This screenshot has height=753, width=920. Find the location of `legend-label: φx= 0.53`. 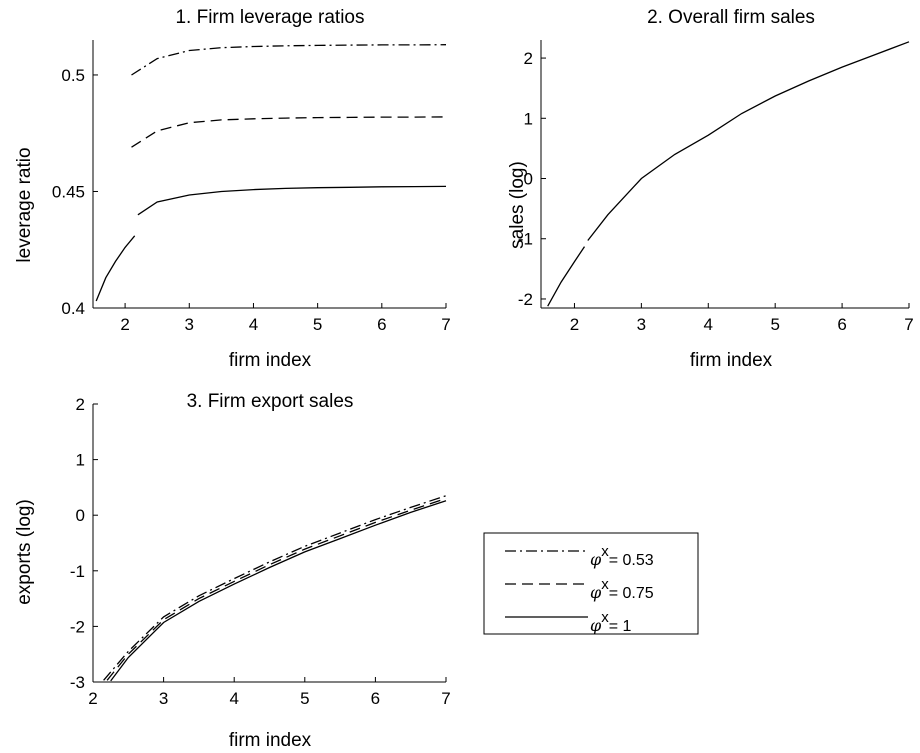

legend-label: φx= 0.53 is located at coordinates (622, 556).